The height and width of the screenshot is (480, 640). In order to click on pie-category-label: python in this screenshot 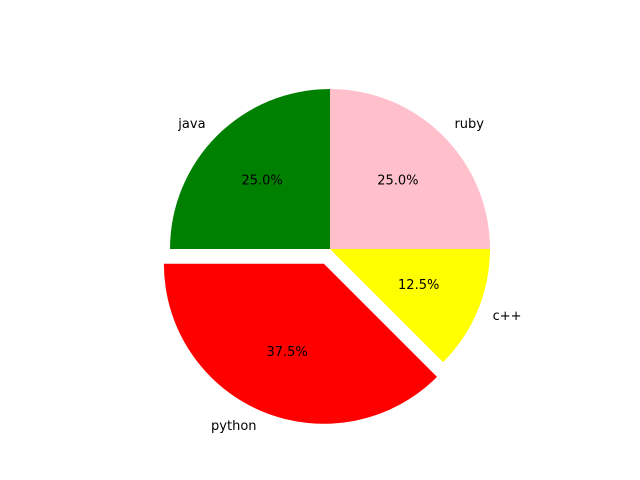, I will do `click(233, 426)`.